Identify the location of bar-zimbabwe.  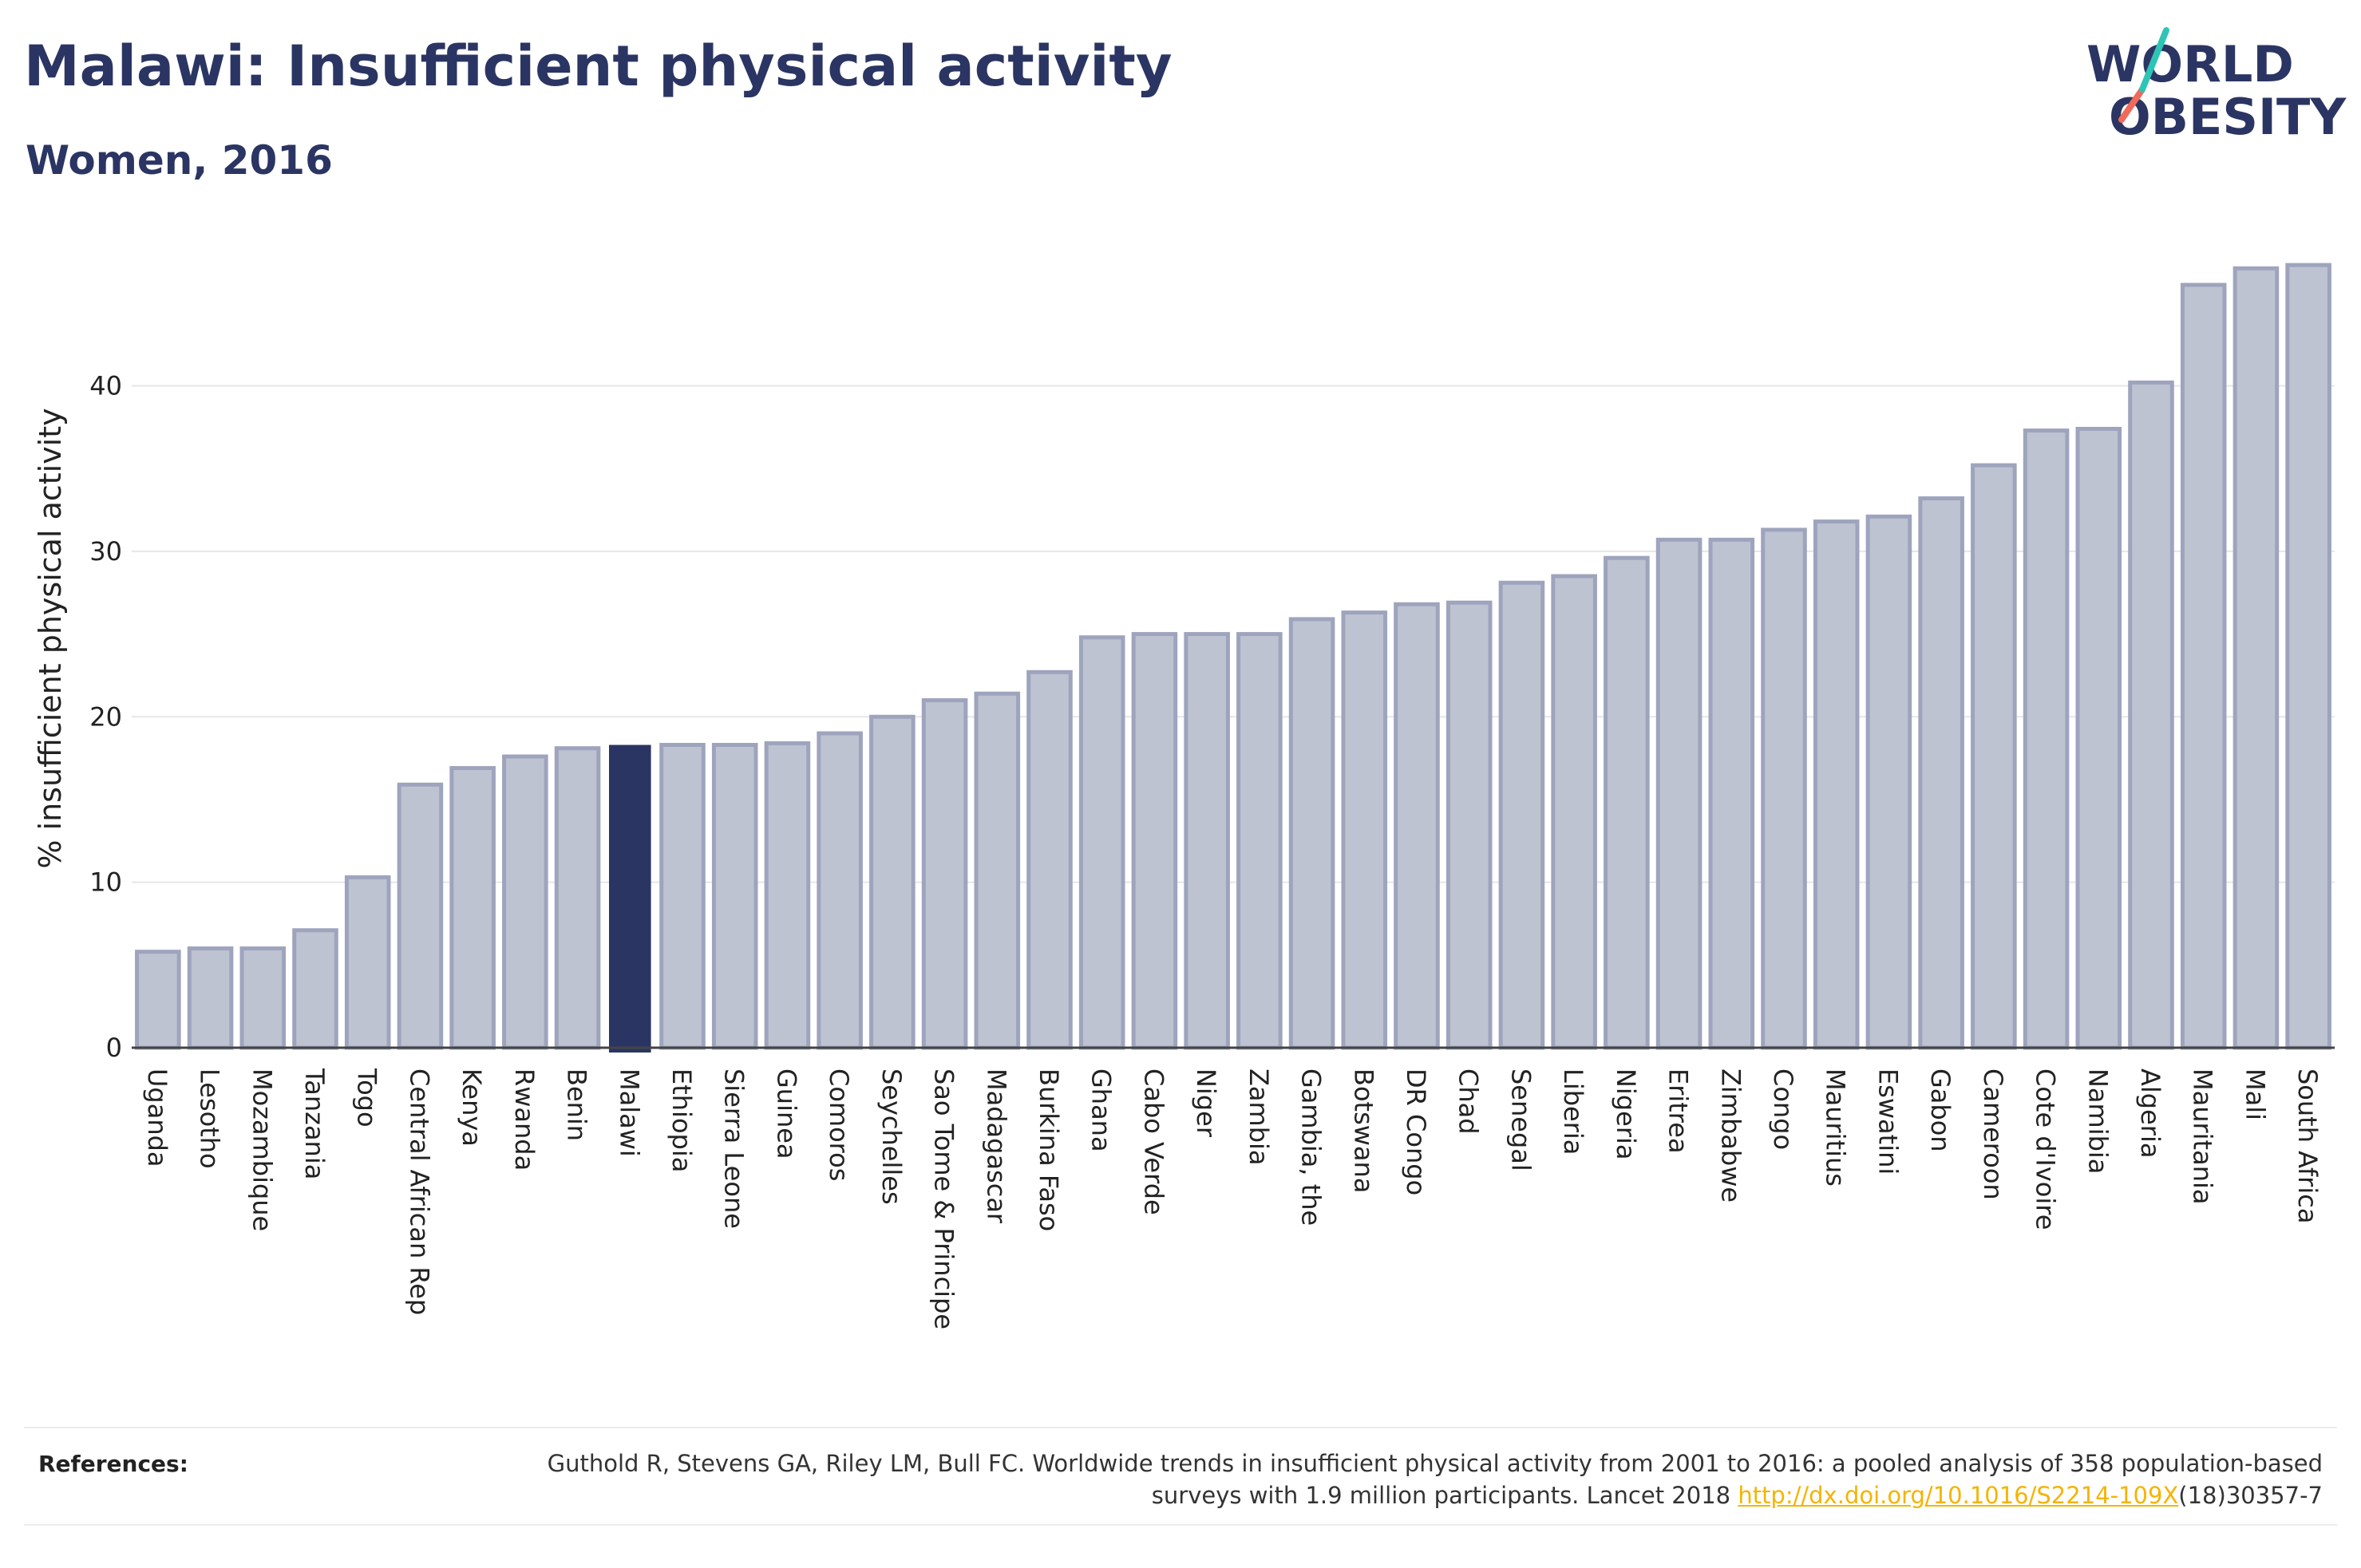
(1731, 793).